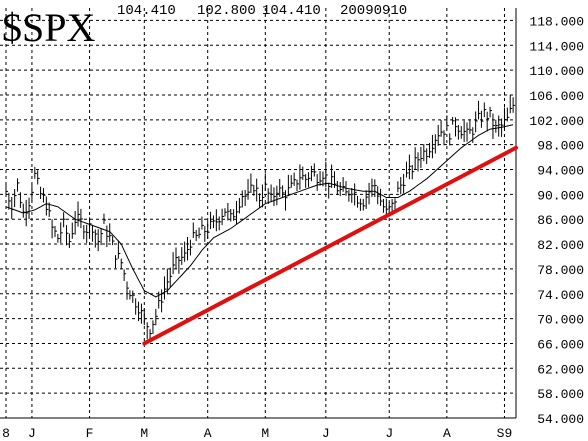 This screenshot has width=588, height=441. Describe the element at coordinates (560, 270) in the screenshot. I see `y-tick-label: 78.000` at that location.